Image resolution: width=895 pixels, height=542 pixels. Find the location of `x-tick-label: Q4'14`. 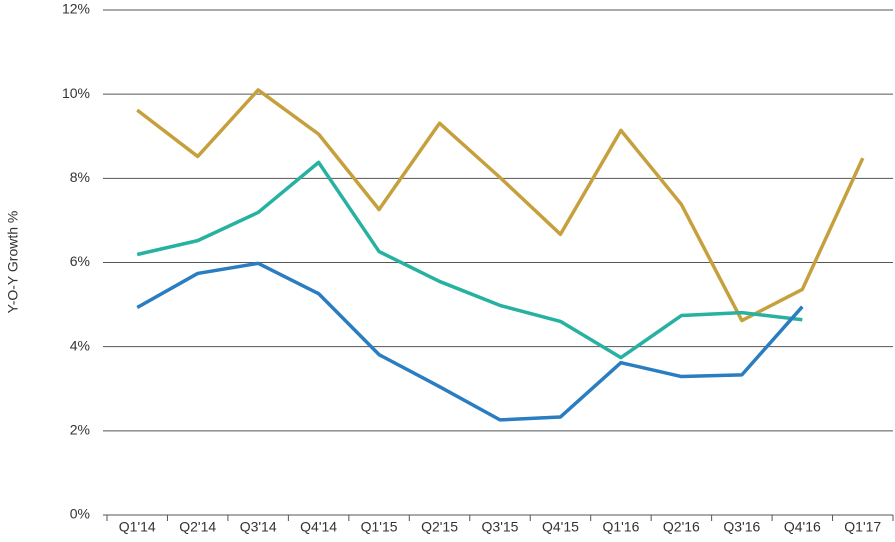

x-tick-label: Q4'14 is located at coordinates (318, 527).